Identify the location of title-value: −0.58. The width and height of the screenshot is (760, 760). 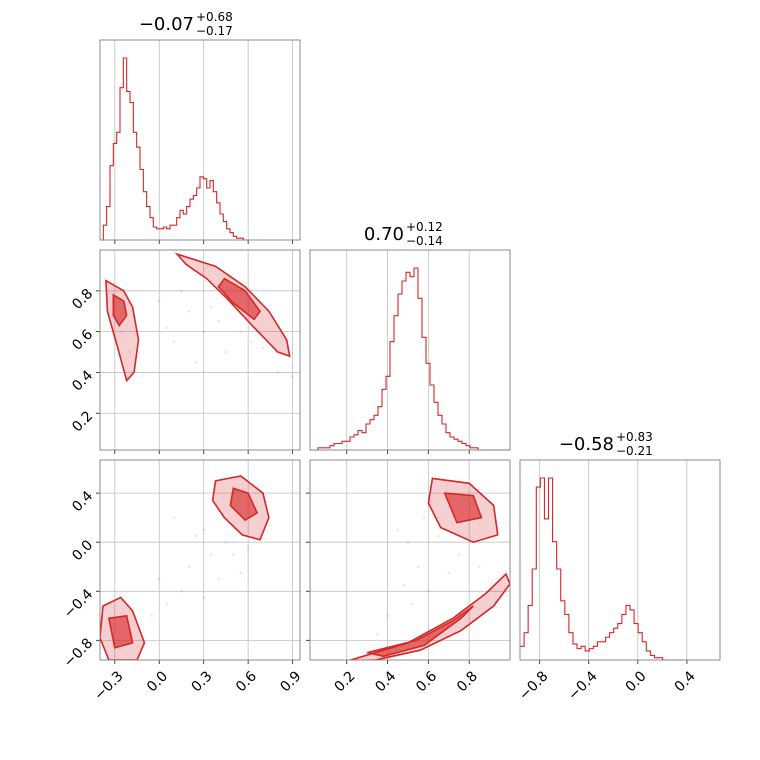
(586, 444).